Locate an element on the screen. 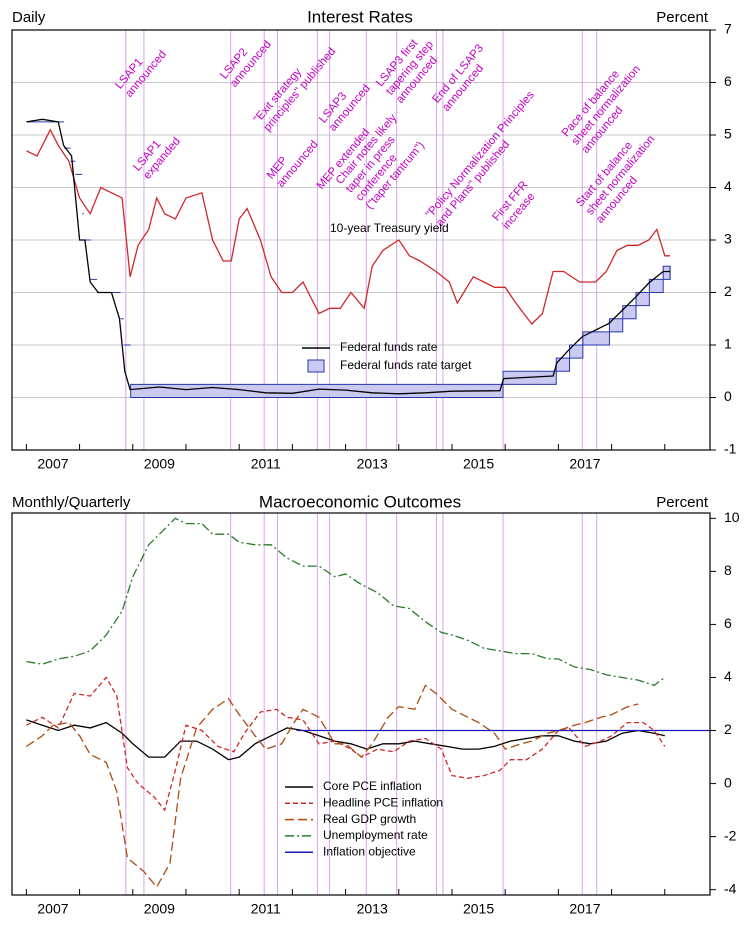  legend-label: Federal funds rate is located at coordinates (389, 347).